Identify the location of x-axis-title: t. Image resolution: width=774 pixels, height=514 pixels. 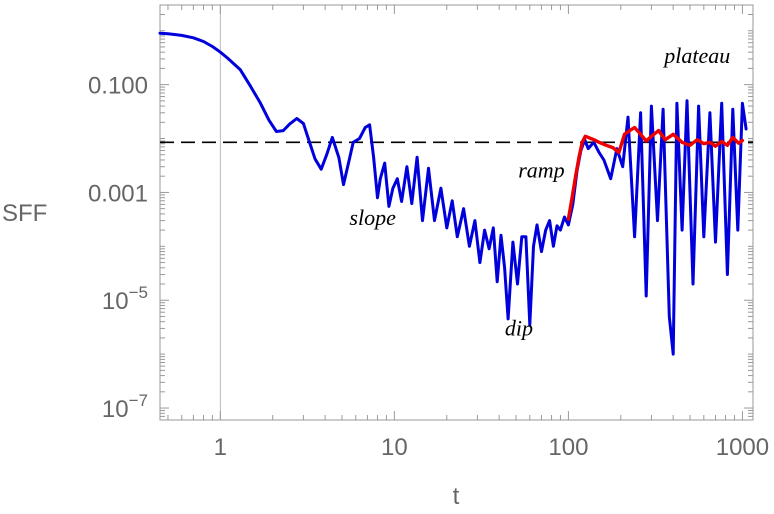
(456, 496).